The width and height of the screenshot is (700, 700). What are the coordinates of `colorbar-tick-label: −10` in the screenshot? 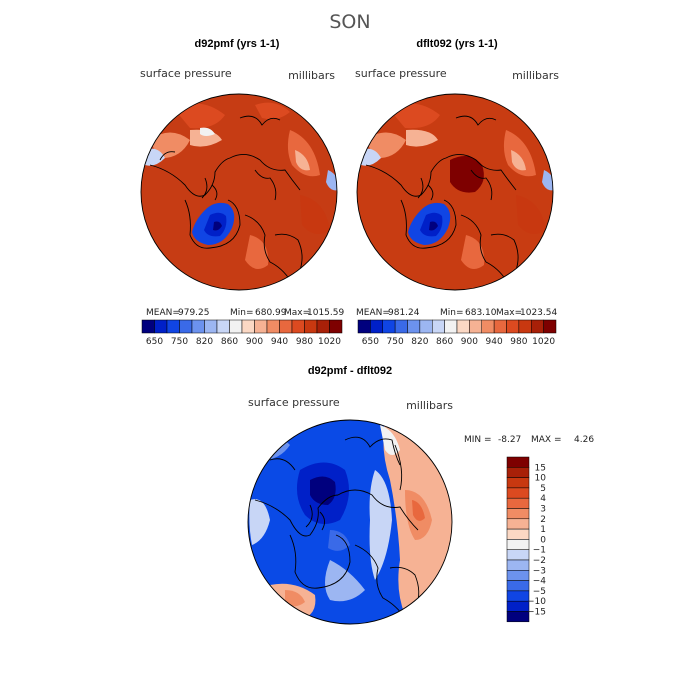 It's located at (536, 602).